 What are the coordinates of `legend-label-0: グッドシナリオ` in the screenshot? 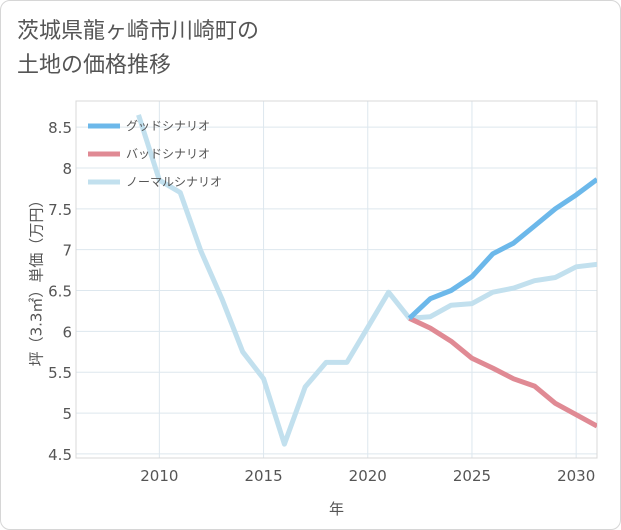 It's located at (168, 126).